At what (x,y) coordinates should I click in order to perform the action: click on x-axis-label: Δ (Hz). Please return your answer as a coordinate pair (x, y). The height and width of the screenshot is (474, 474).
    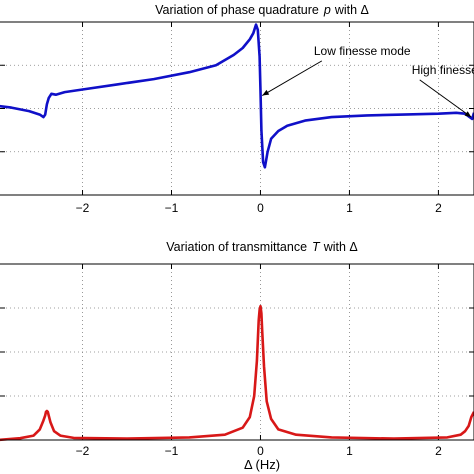
    Looking at the image, I should click on (262, 464).